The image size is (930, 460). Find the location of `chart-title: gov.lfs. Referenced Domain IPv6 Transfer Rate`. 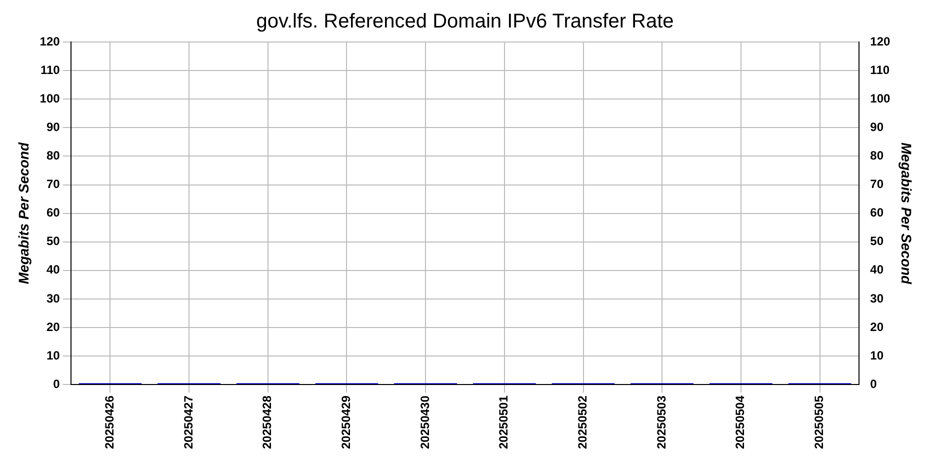

chart-title: gov.lfs. Referenced Domain IPv6 Transfer Rate is located at coordinates (465, 21).